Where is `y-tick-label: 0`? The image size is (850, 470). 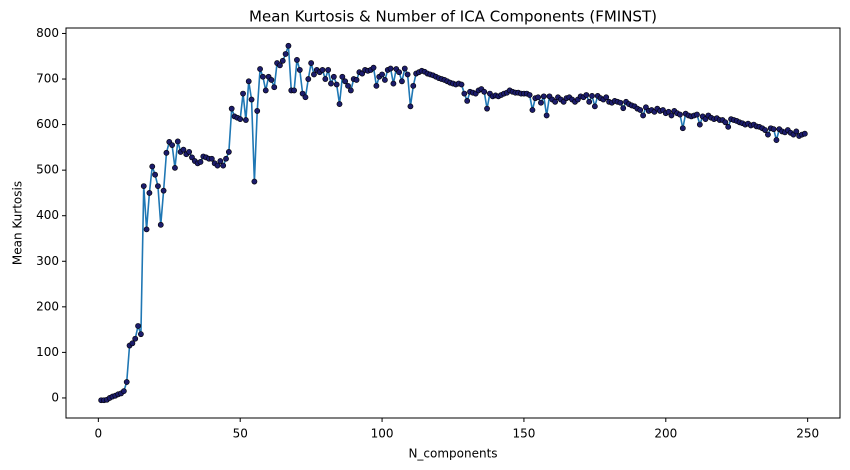 y-tick-label: 0 is located at coordinates (55, 397).